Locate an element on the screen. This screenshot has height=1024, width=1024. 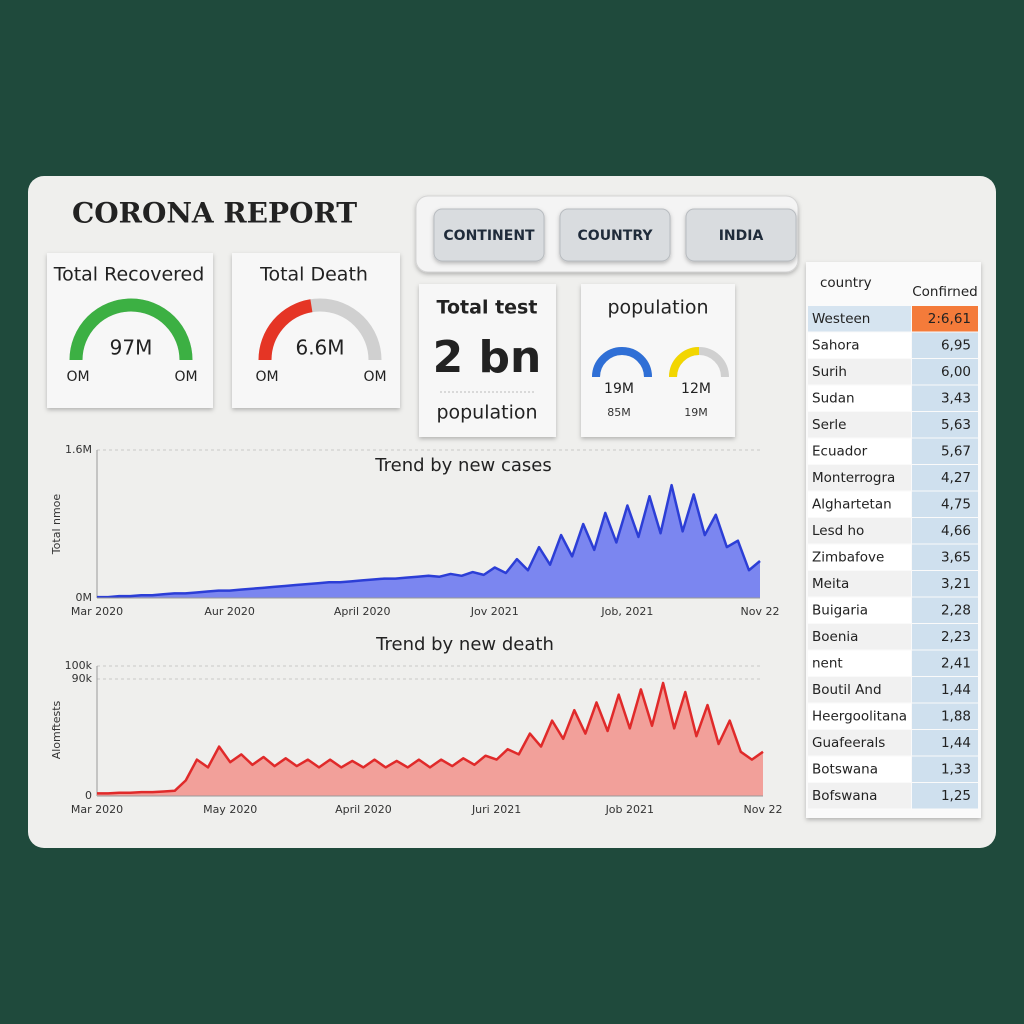
gauge-sub: 19M is located at coordinates (696, 412).